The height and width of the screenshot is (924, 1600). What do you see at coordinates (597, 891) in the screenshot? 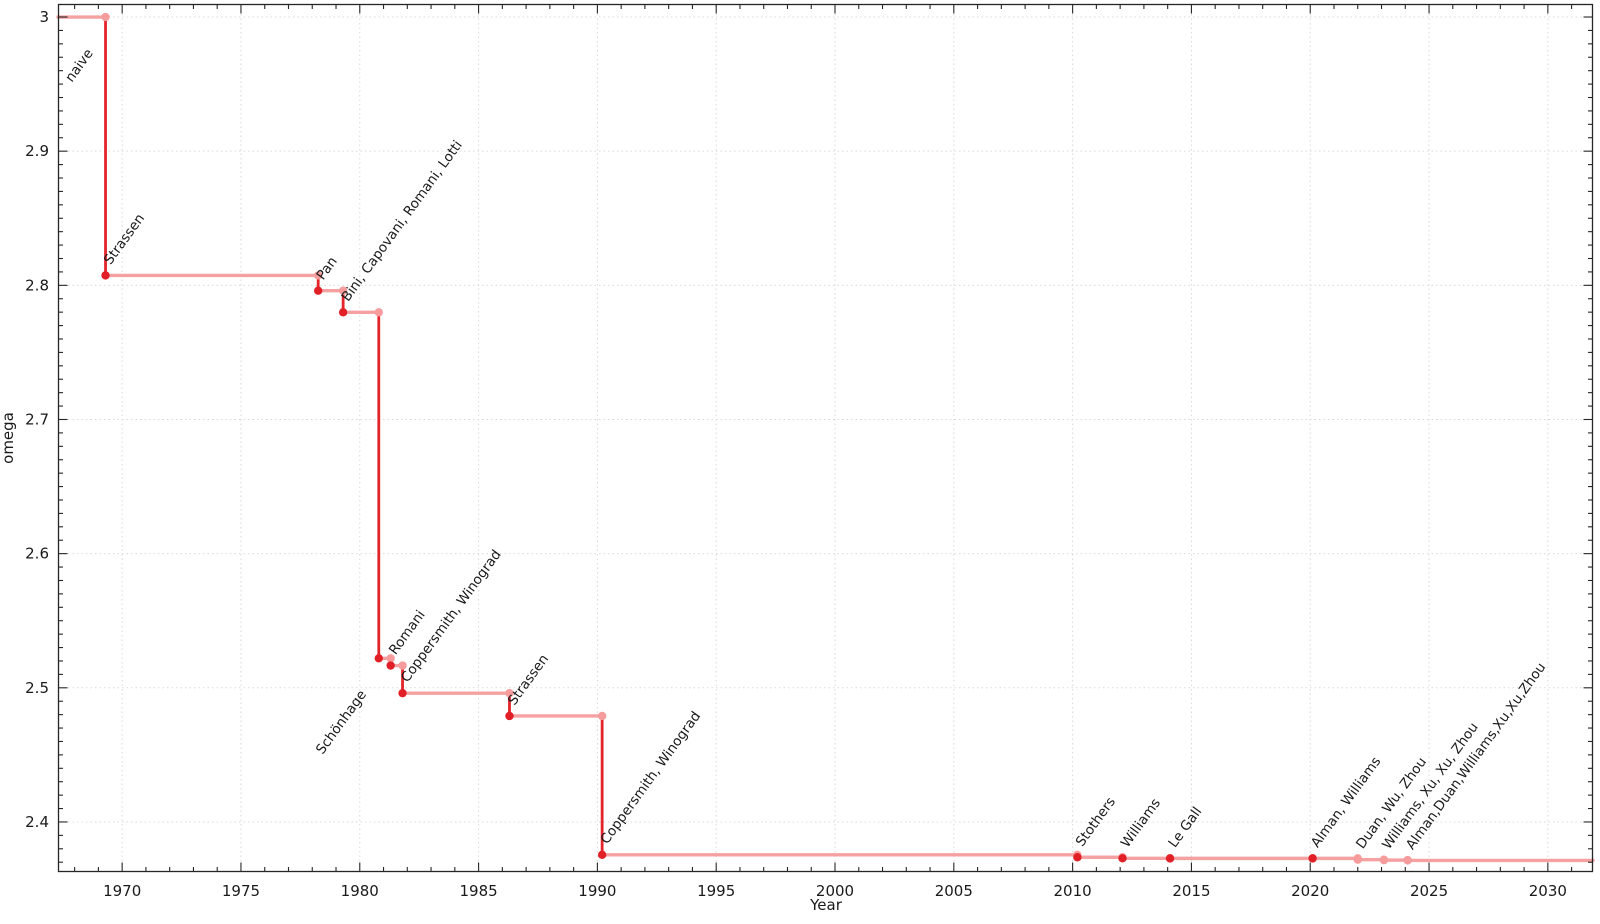
I see `x-tick-label: 1990` at bounding box center [597, 891].